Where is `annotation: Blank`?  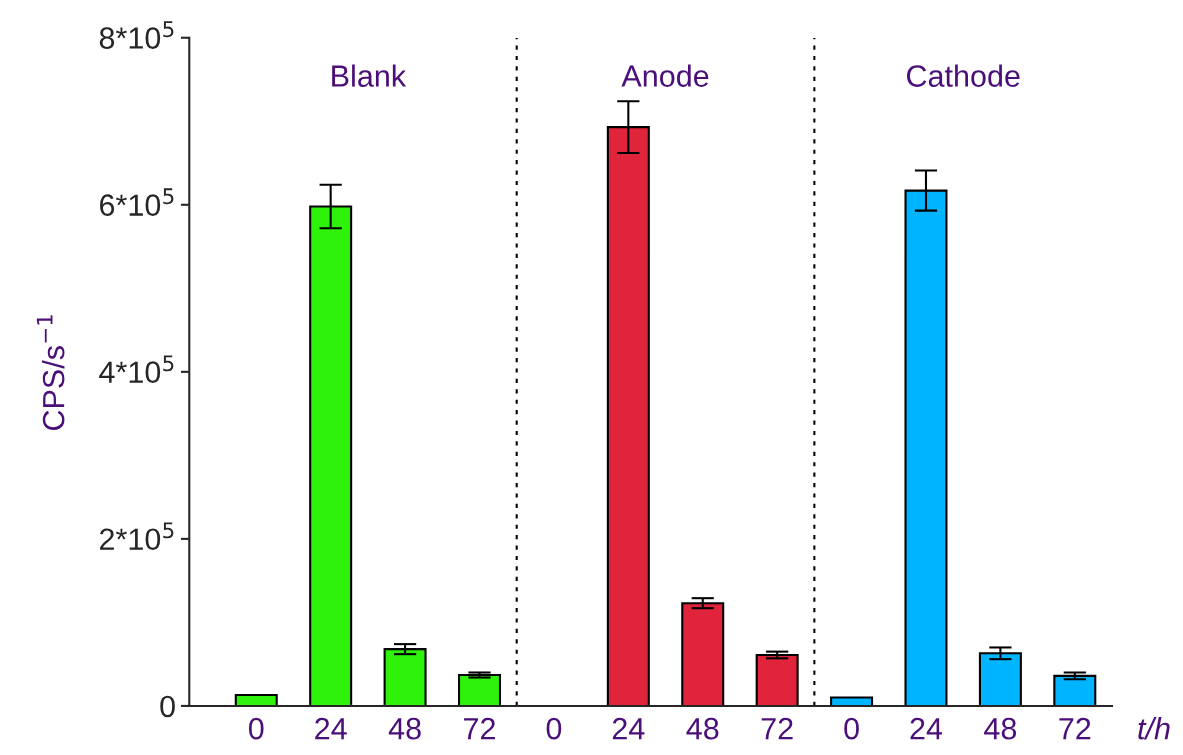
annotation: Blank is located at coordinates (369, 75).